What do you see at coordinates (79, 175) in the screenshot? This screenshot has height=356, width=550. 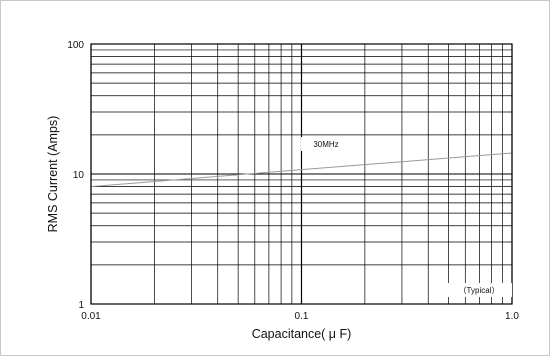 I see `y-tick-label: 10` at bounding box center [79, 175].